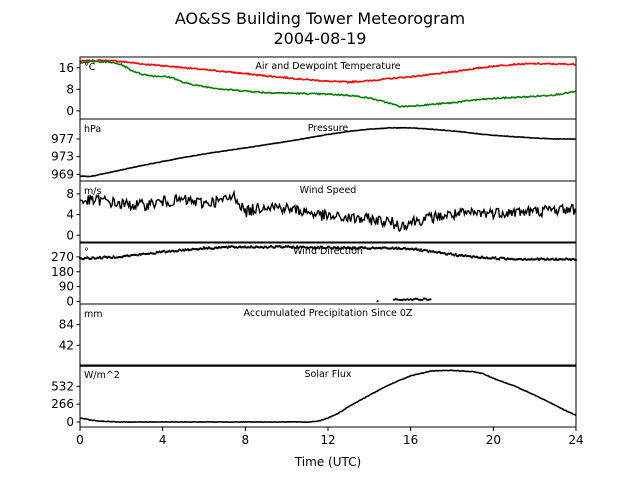 The image size is (640, 480). Describe the element at coordinates (62, 404) in the screenshot. I see `y-tick-label: 266` at that location.